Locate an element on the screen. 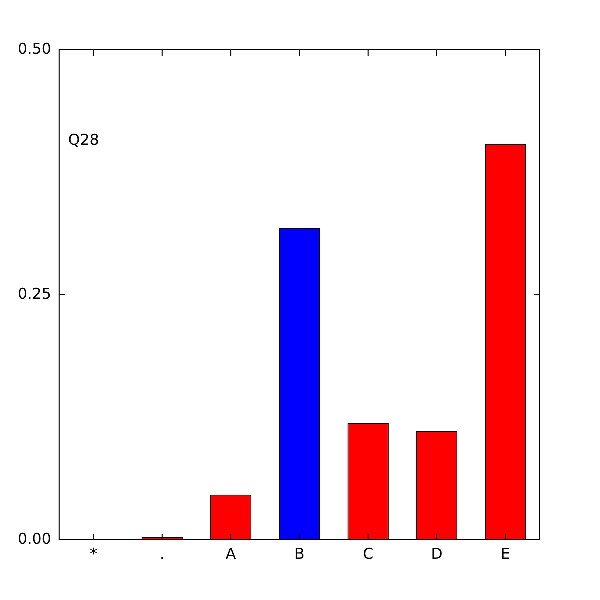 This screenshot has width=600, height=600. y-tick-label: 0.00 is located at coordinates (35, 539).